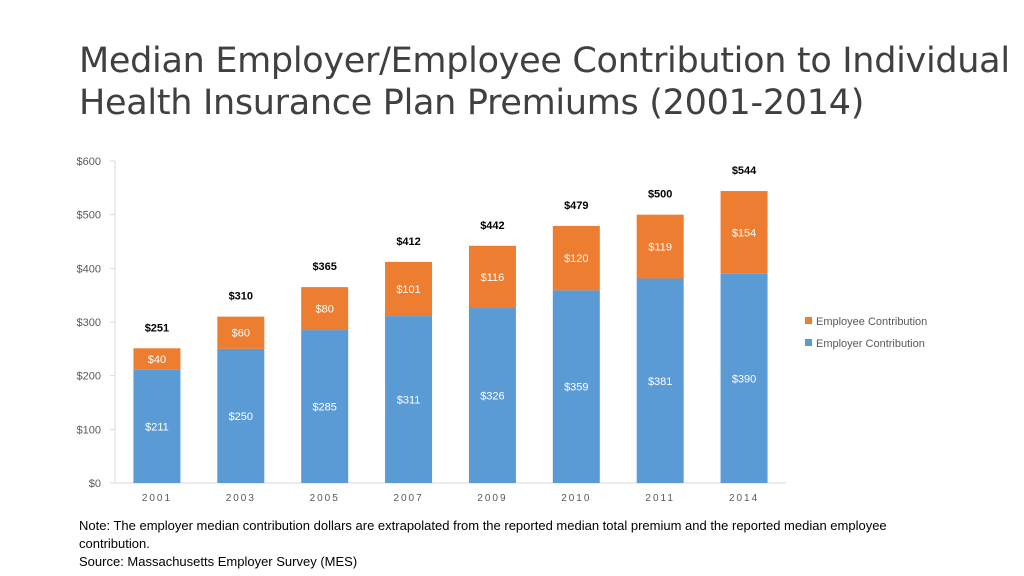 The width and height of the screenshot is (1024, 576). Describe the element at coordinates (89, 323) in the screenshot. I see `y-tick-label: $300` at that location.